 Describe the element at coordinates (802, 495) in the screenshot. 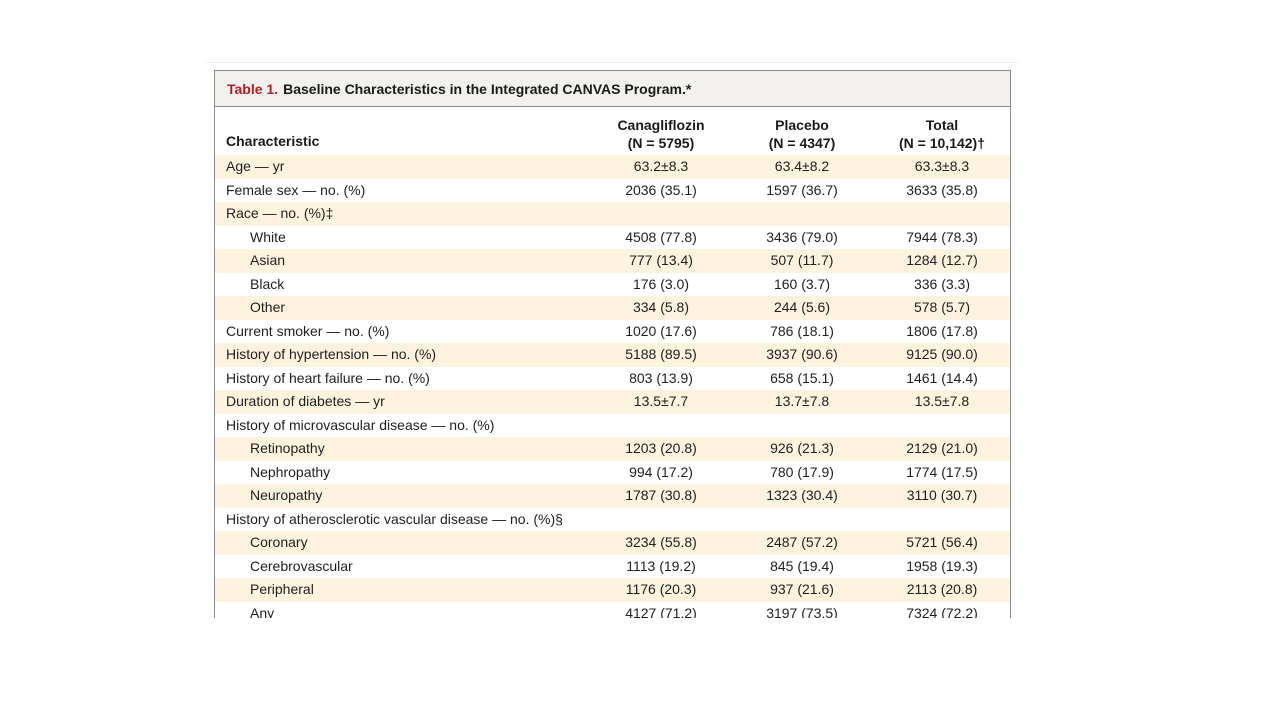

I see `cell-placebo: 1323 (30.4)` at that location.